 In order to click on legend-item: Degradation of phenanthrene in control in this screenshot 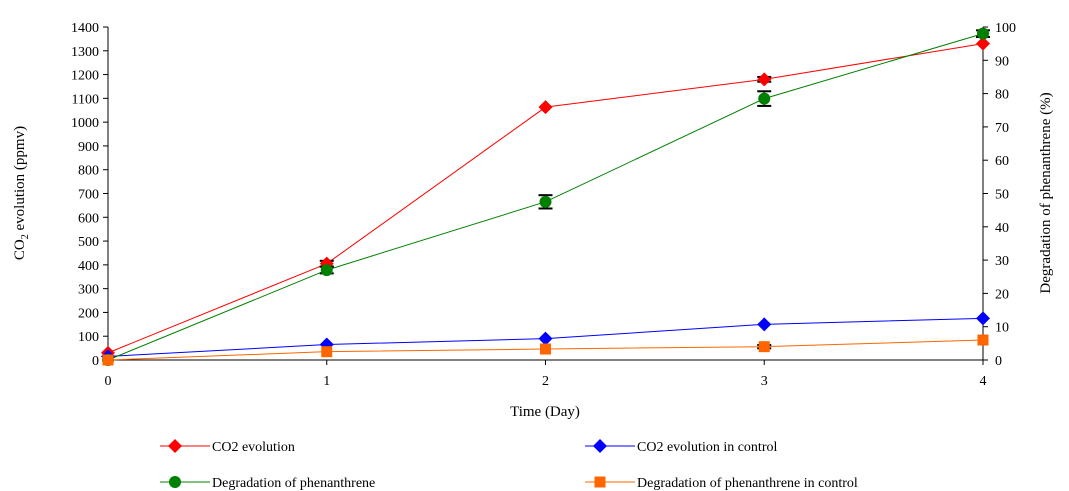, I will do `click(721, 483)`.